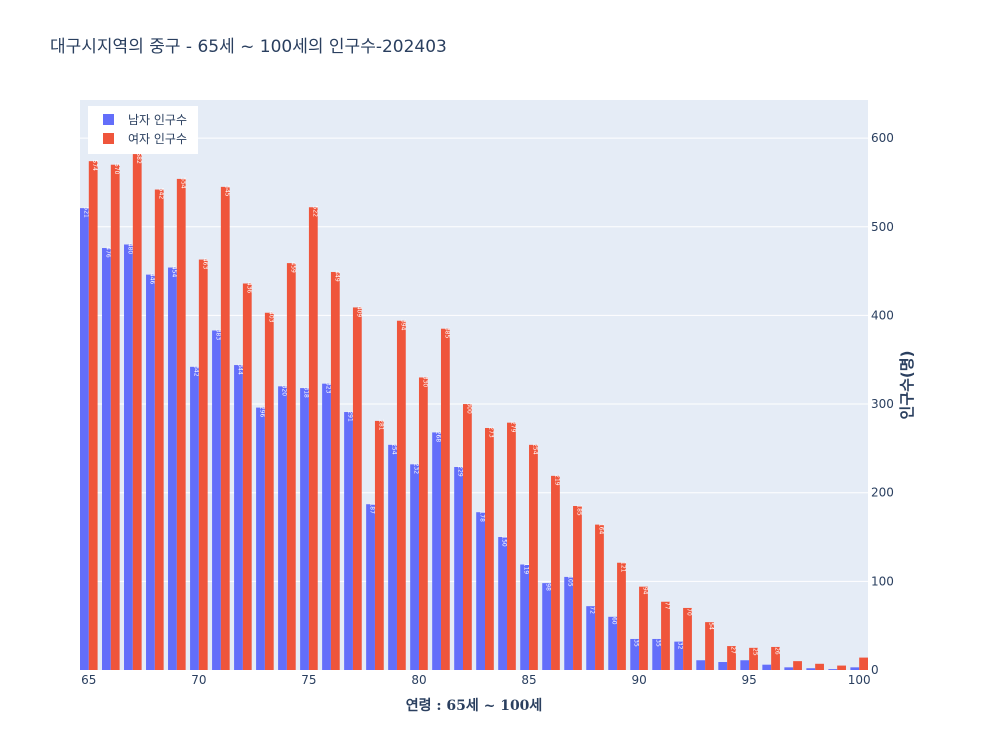 The width and height of the screenshot is (1000, 750). Describe the element at coordinates (711, 626) in the screenshot. I see `bar-value-label: 54` at that location.